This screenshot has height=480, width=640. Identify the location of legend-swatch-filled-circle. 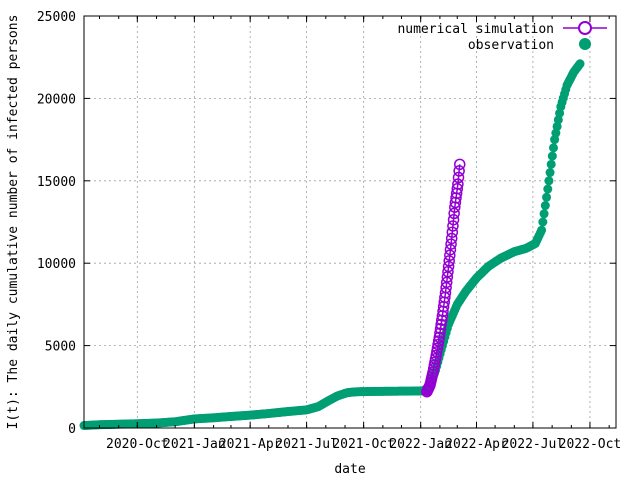
(585, 44).